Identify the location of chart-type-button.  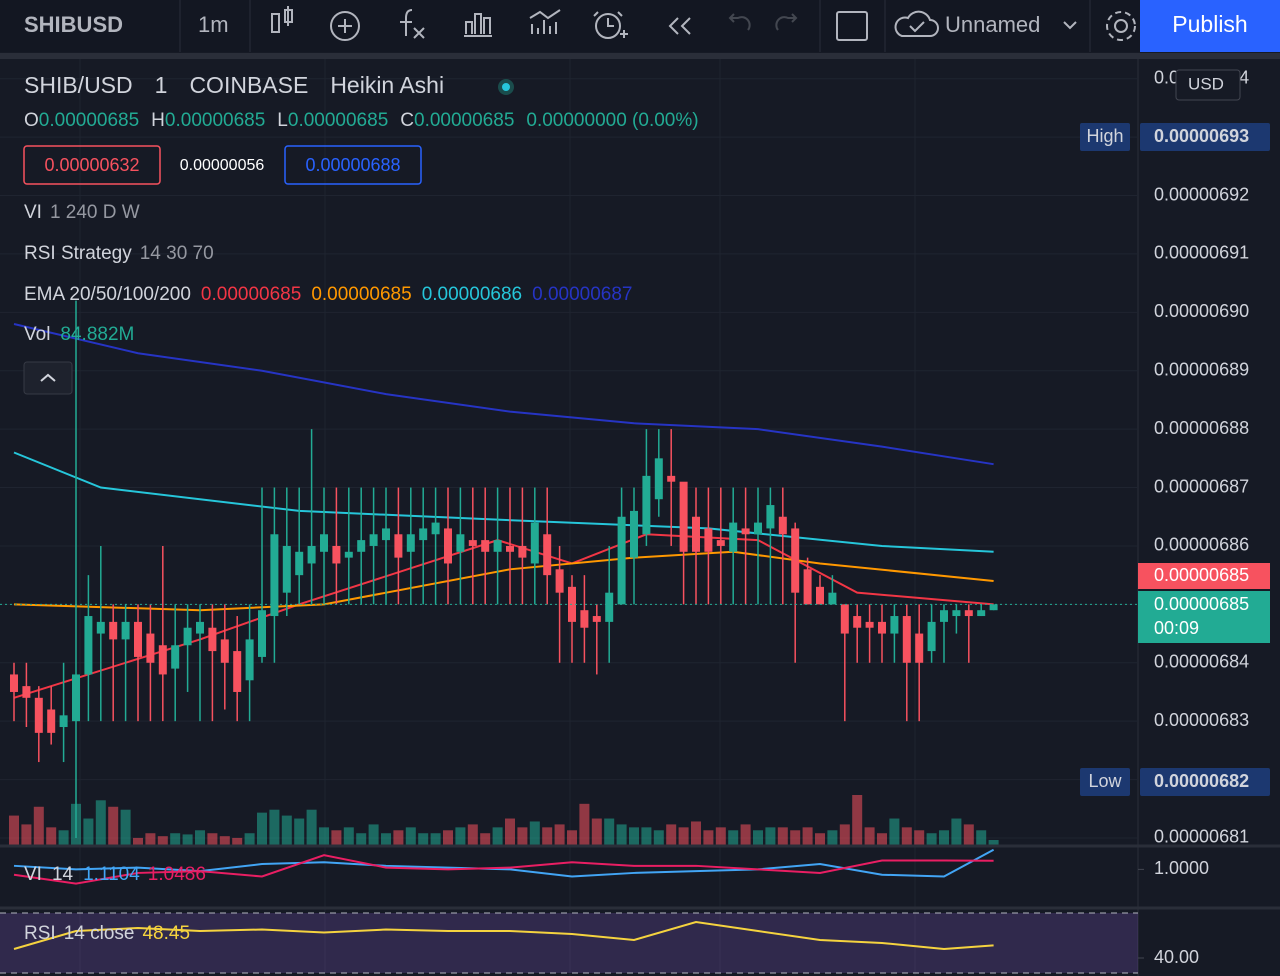
(282, 19).